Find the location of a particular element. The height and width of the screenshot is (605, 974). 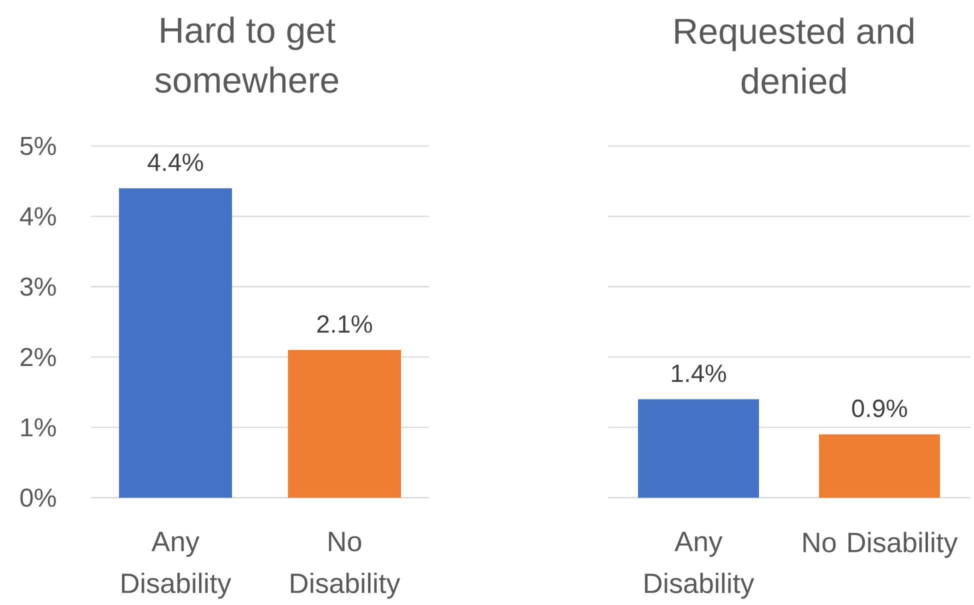

data-label: 1.4% is located at coordinates (699, 373).